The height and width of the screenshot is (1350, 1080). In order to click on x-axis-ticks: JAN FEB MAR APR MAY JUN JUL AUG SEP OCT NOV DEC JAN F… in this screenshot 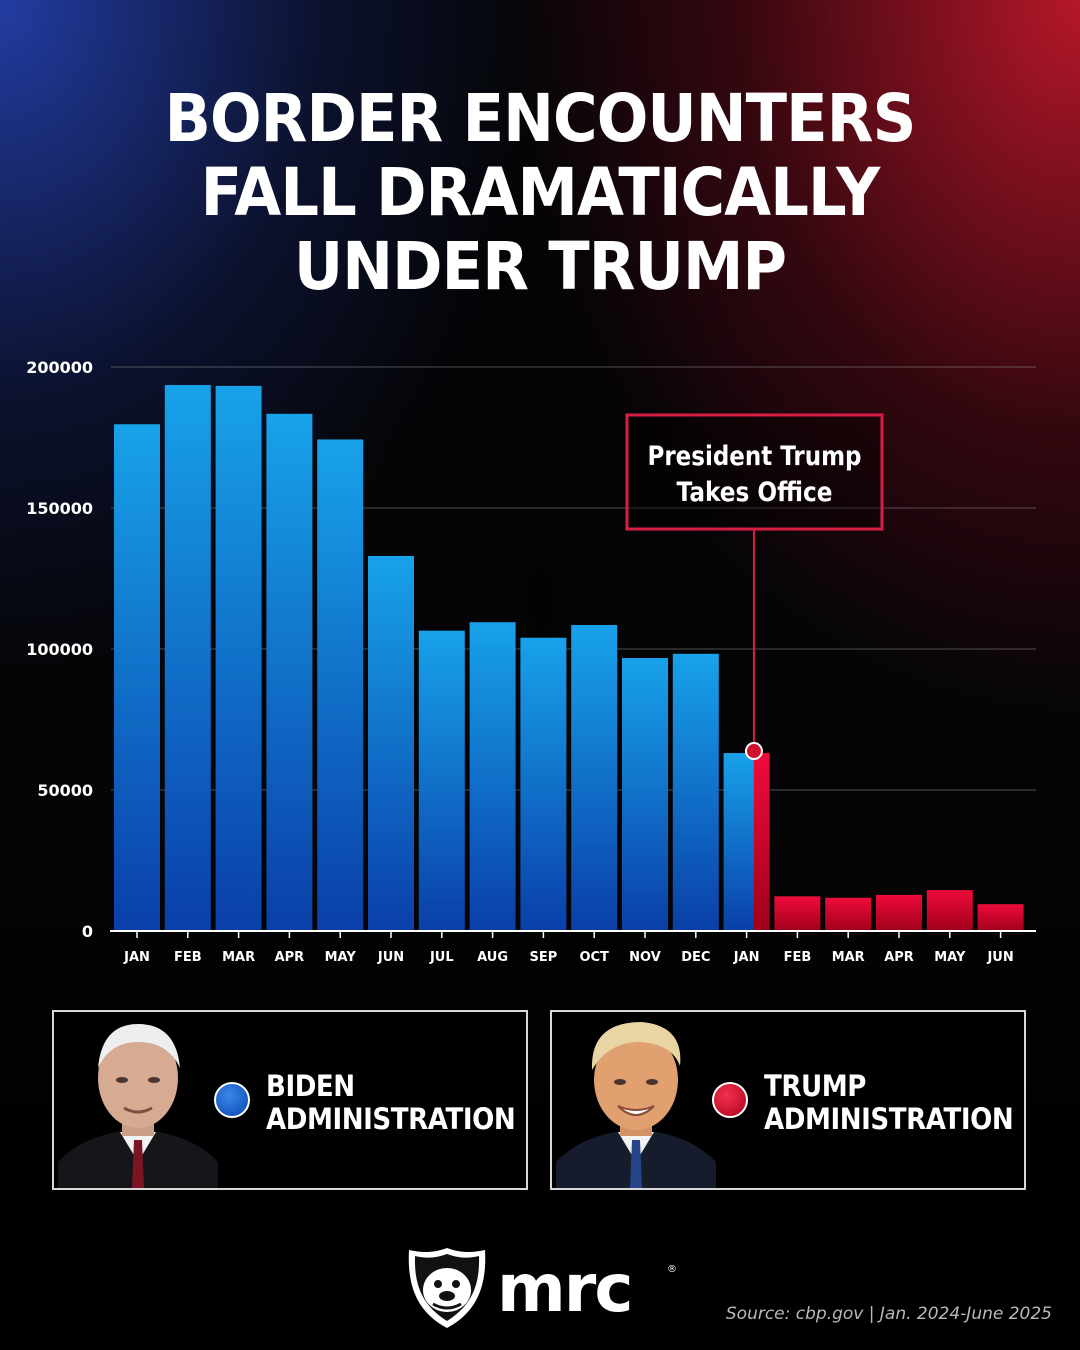, I will do `click(568, 948)`.